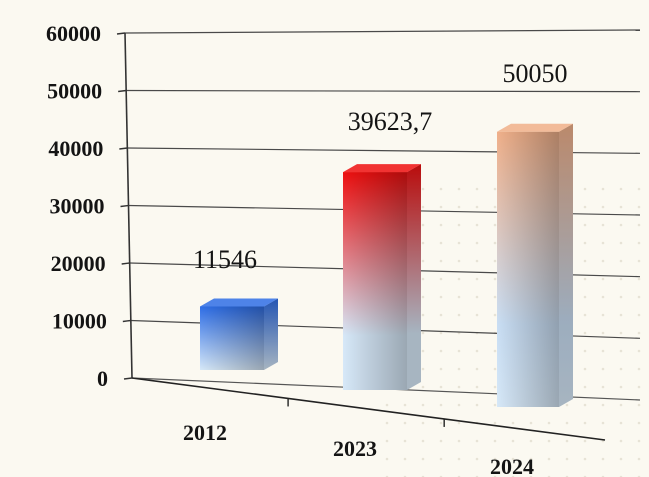 This screenshot has width=649, height=477. What do you see at coordinates (390, 121) in the screenshot?
I see `data-label: 39623,7` at bounding box center [390, 121].